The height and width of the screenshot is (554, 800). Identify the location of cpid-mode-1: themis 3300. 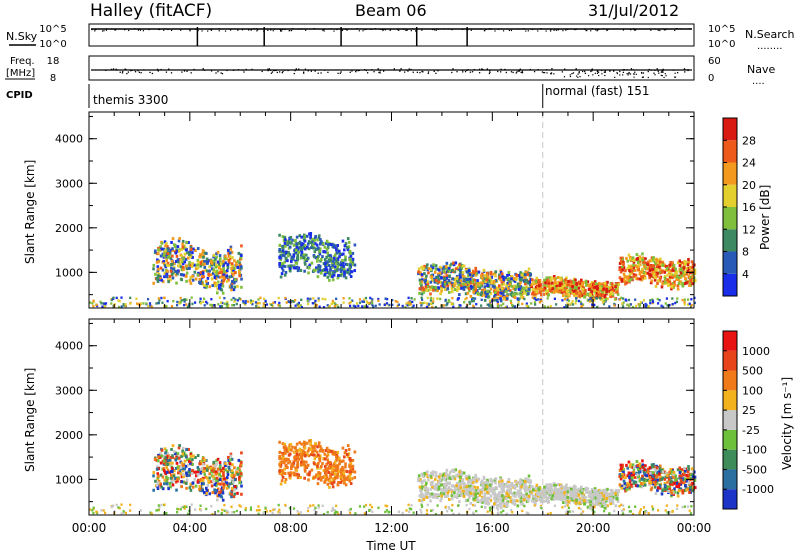
(130, 100).